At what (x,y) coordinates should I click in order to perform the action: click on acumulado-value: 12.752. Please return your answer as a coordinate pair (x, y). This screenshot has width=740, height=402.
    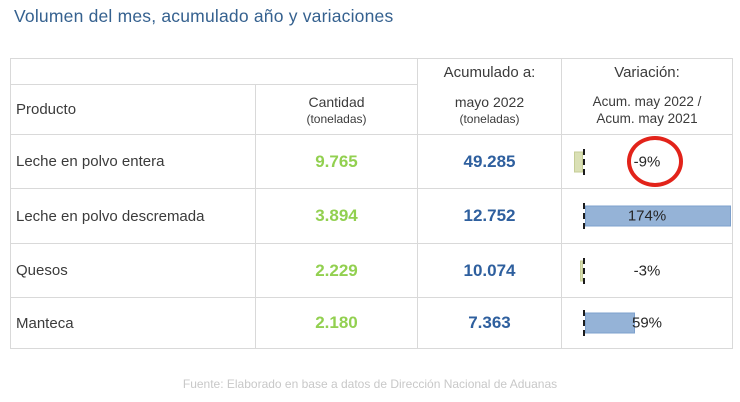
    Looking at the image, I should click on (490, 216).